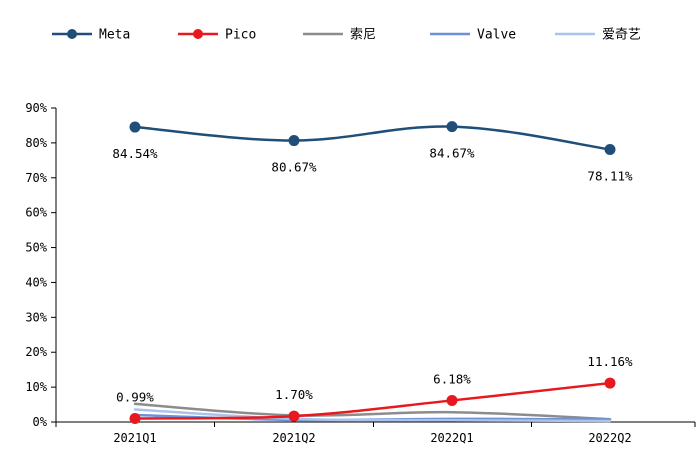 The width and height of the screenshot is (700, 469). Describe the element at coordinates (36, 213) in the screenshot. I see `y-tick-label: 60%` at that location.